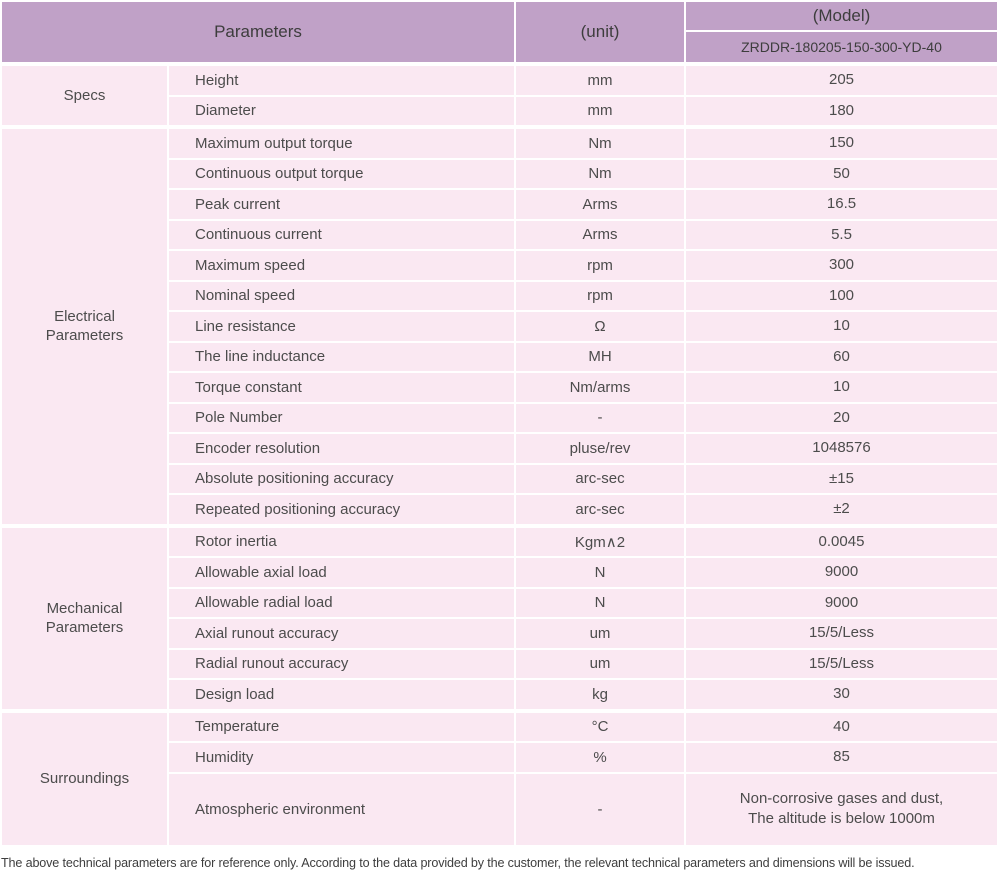 The width and height of the screenshot is (1000, 884). I want to click on group-label: Electrical Parameters, so click(84, 326).